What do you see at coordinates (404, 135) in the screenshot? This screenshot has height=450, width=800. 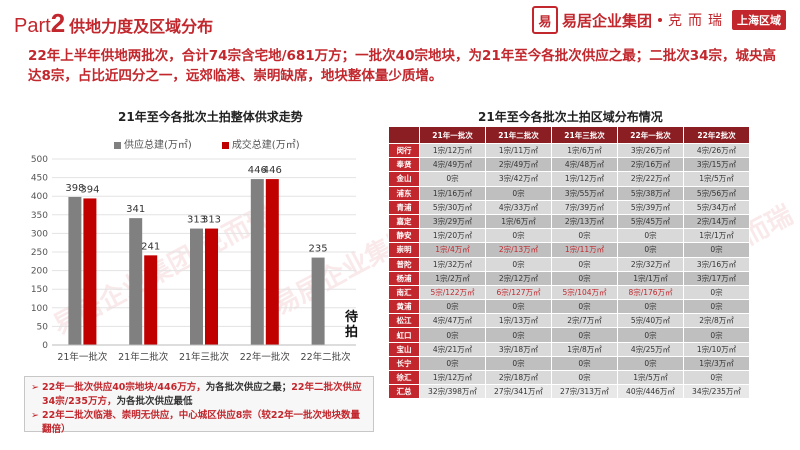 I see `table-header-cell` at bounding box center [404, 135].